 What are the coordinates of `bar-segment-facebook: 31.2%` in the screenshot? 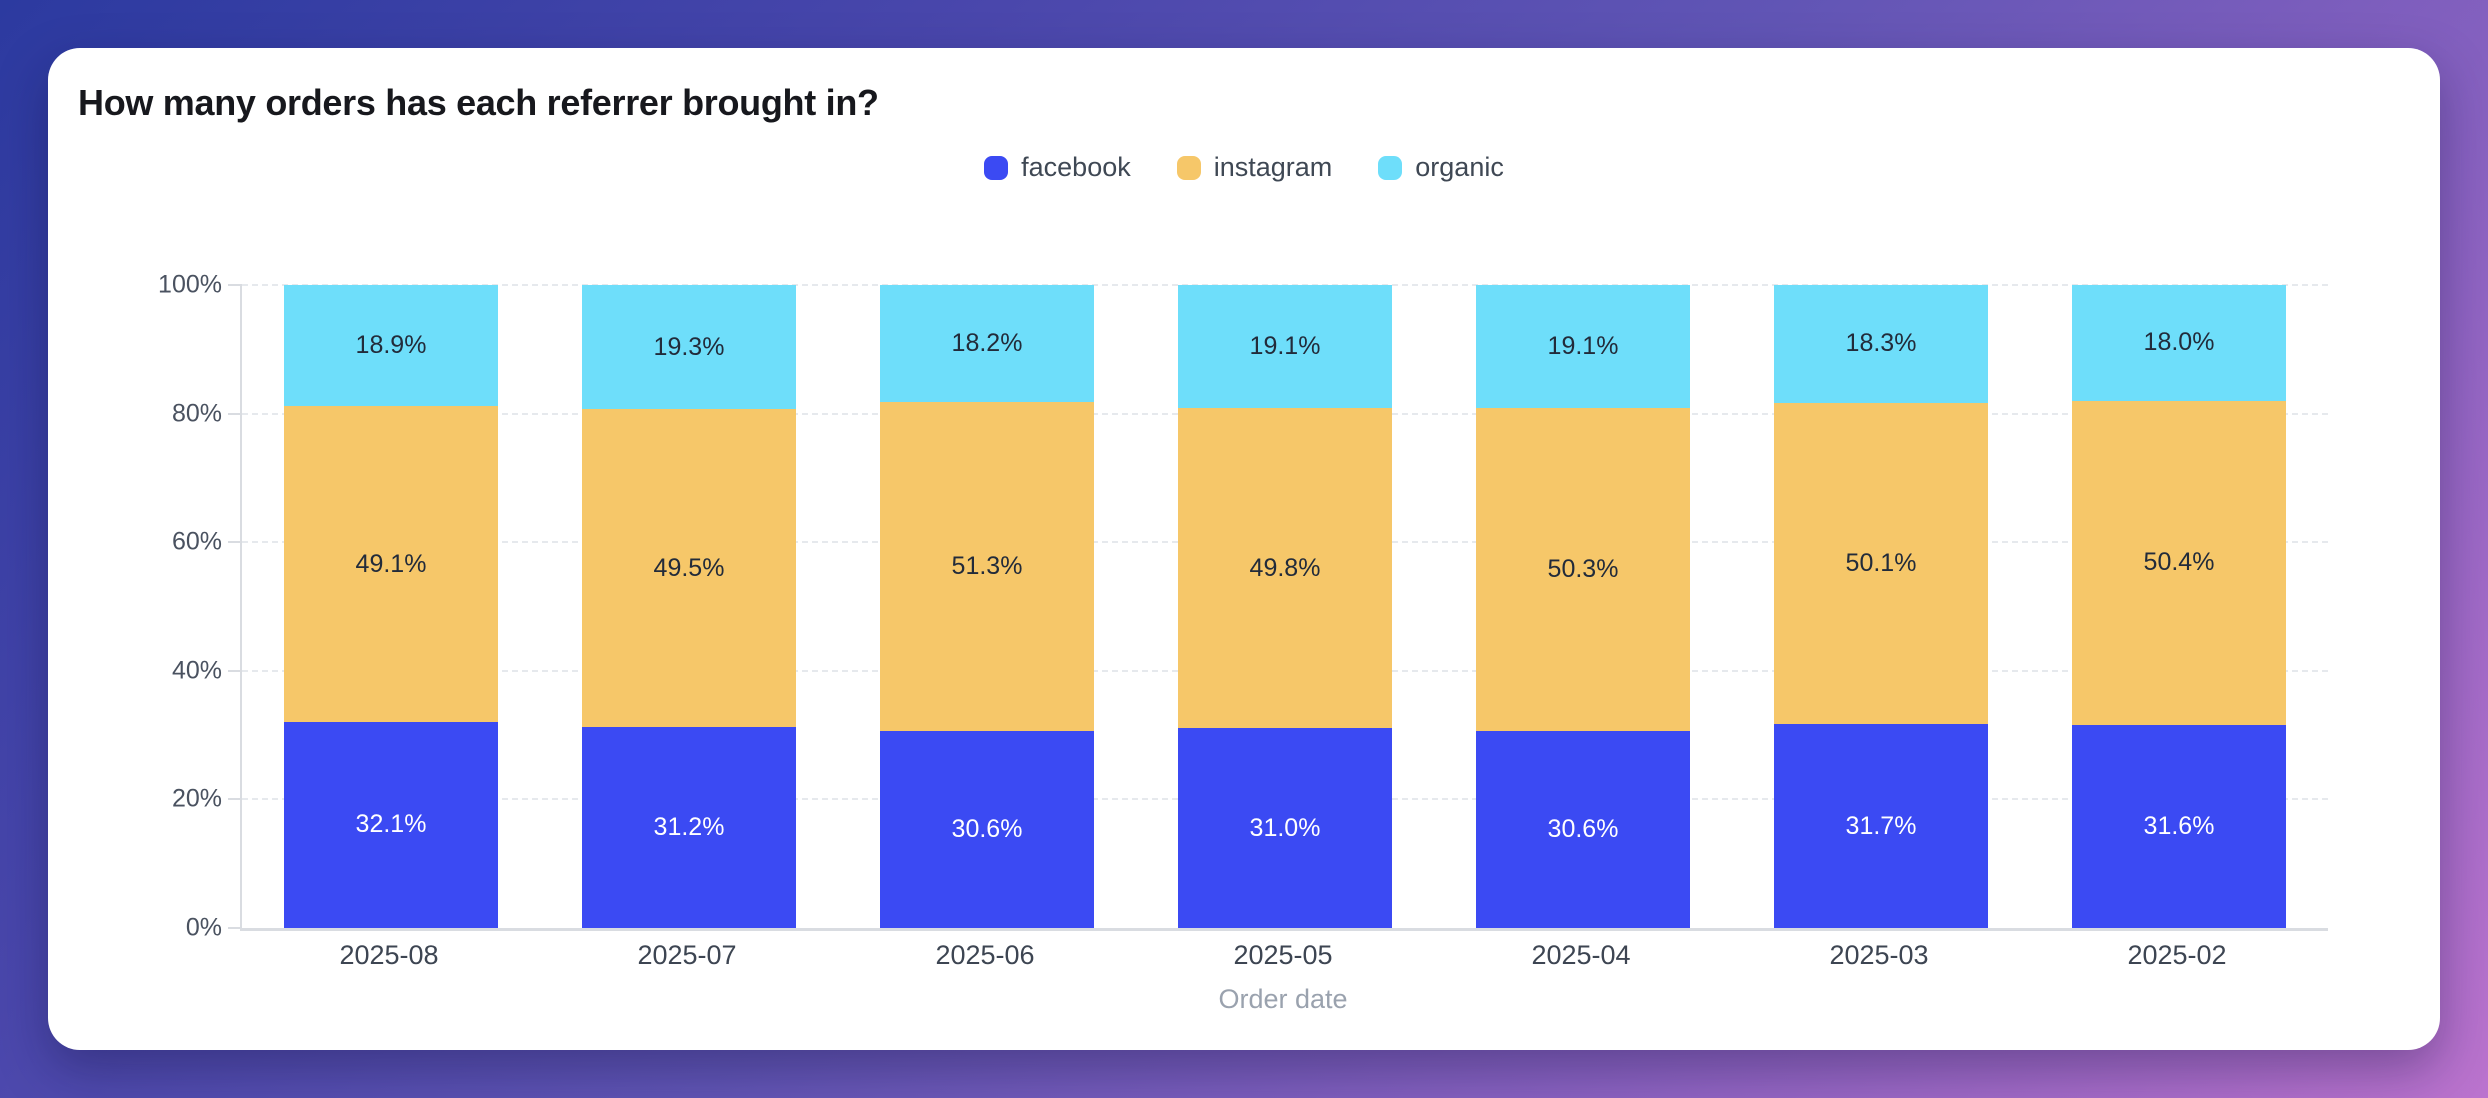 It's located at (689, 827).